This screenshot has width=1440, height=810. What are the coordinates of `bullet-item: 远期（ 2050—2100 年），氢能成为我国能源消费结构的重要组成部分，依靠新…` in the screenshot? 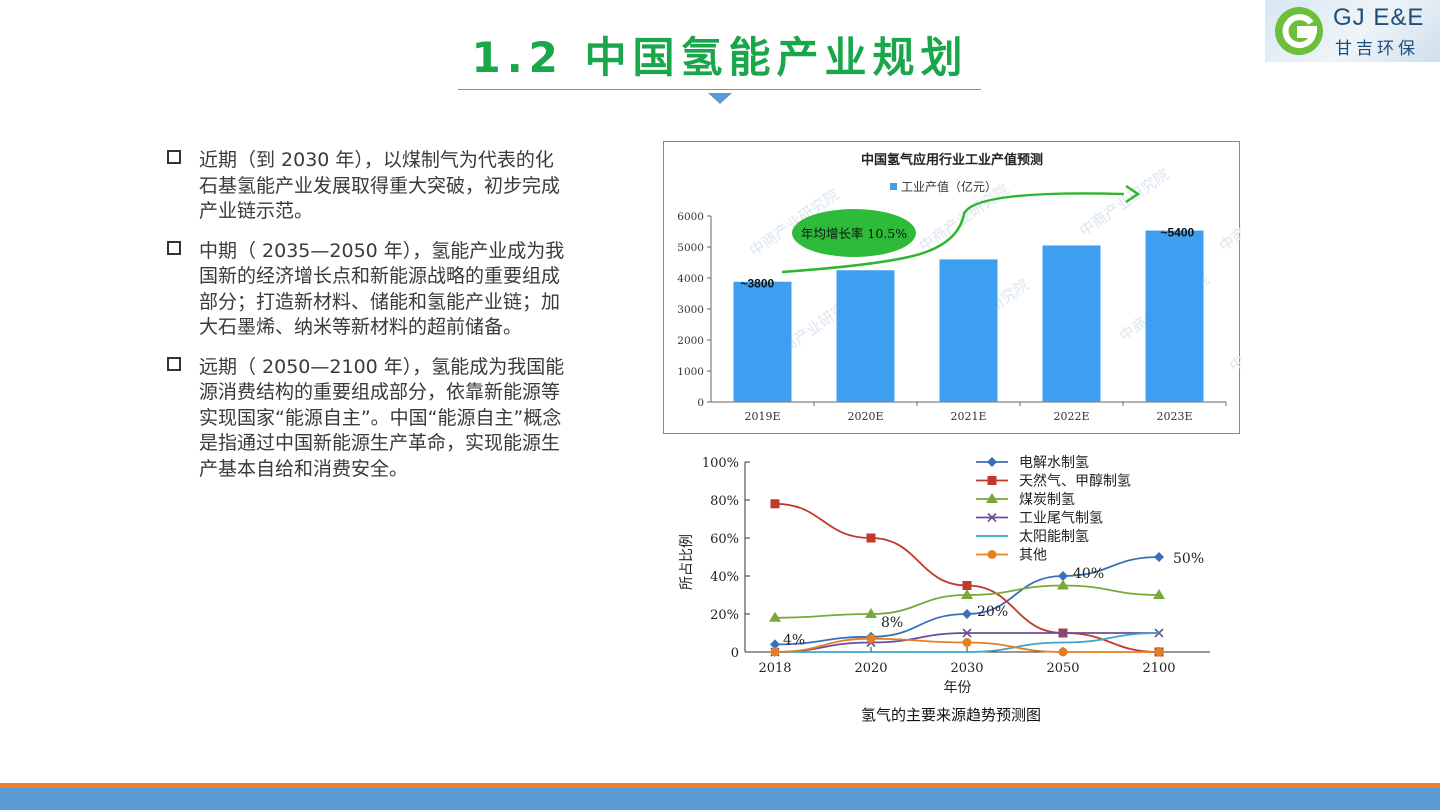 It's located at (367, 419).